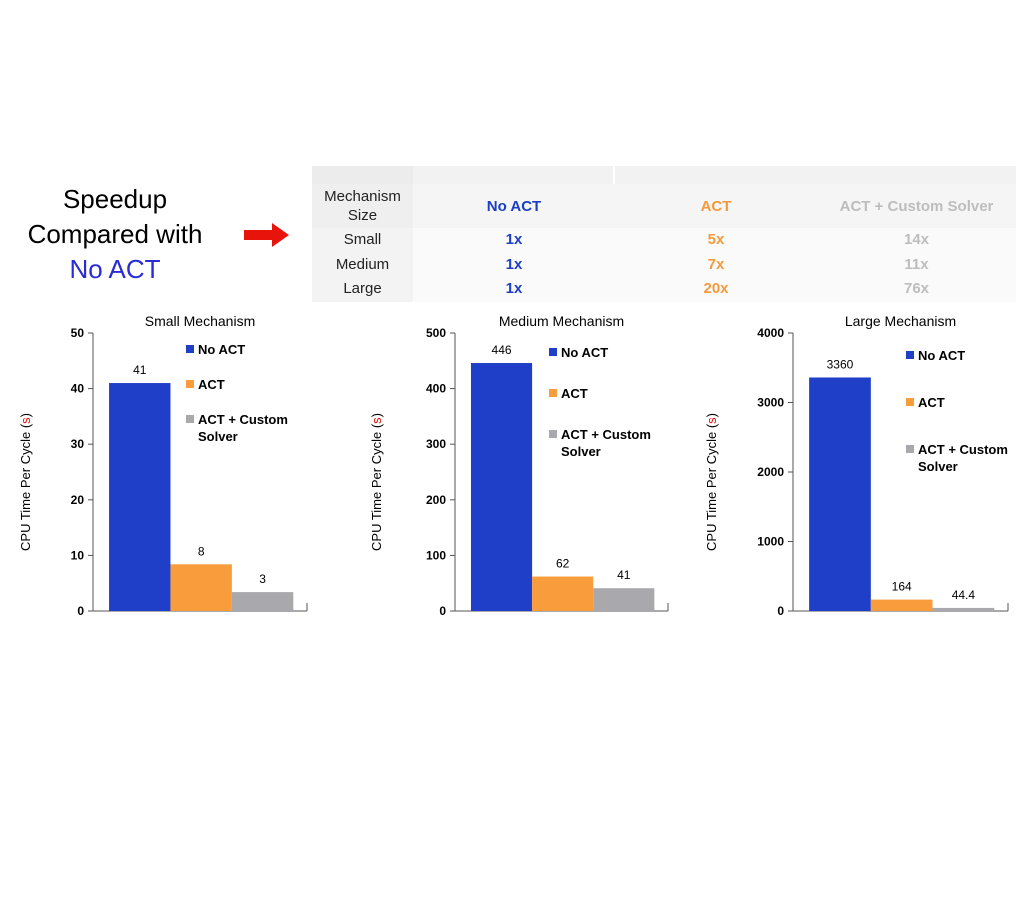 The image size is (1024, 906). What do you see at coordinates (436, 555) in the screenshot?
I see `y-tick-label: 100` at bounding box center [436, 555].